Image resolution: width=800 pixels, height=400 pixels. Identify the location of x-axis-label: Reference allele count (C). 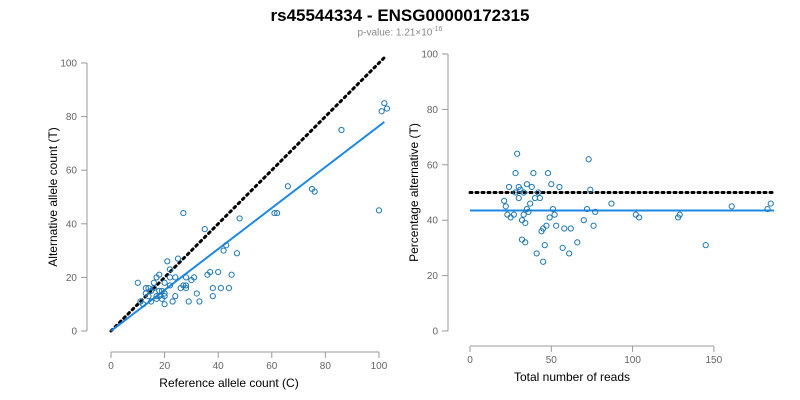
(228, 383).